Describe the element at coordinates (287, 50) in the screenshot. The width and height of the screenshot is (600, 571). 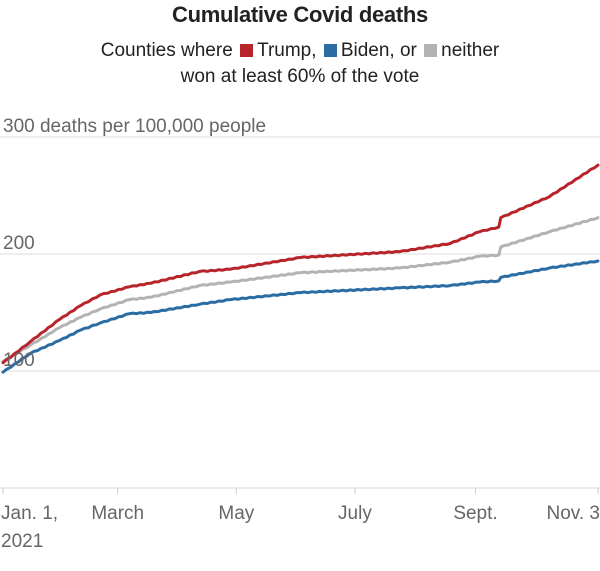
I see `legend-label-trump: Trump,` at that location.